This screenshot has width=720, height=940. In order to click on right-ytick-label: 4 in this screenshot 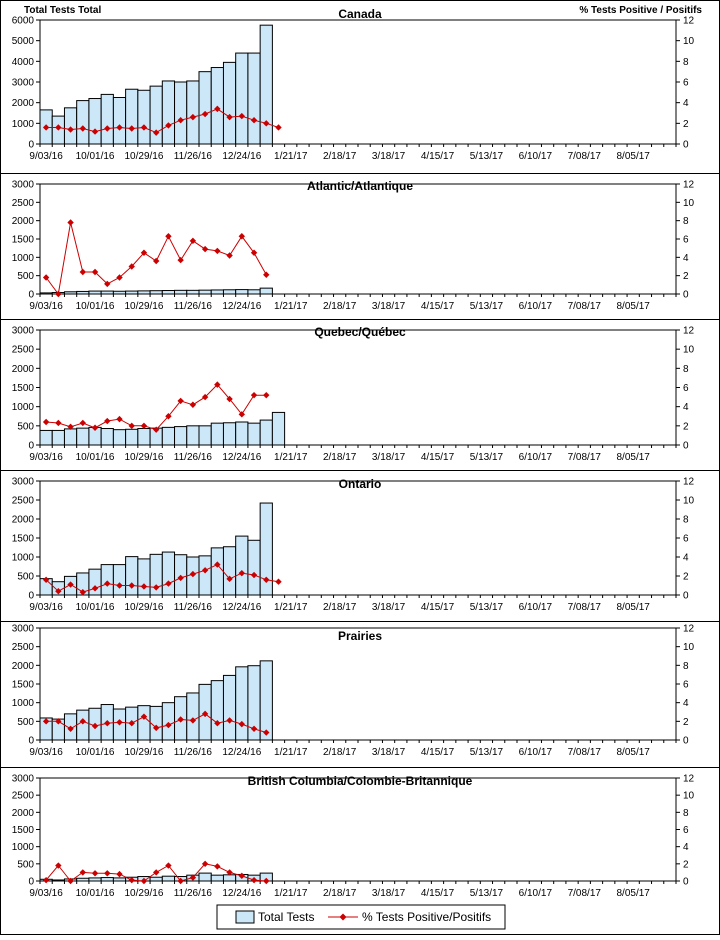, I will do `click(686, 258)`.